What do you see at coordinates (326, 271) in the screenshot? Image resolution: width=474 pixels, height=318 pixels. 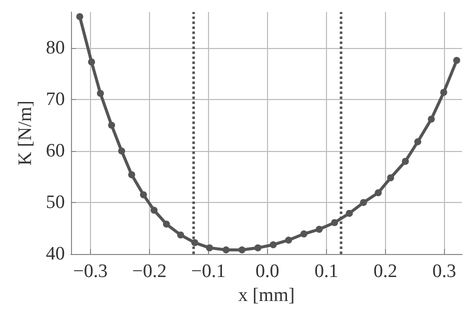 I see `x-tick-label: 0.1` at bounding box center [326, 271].